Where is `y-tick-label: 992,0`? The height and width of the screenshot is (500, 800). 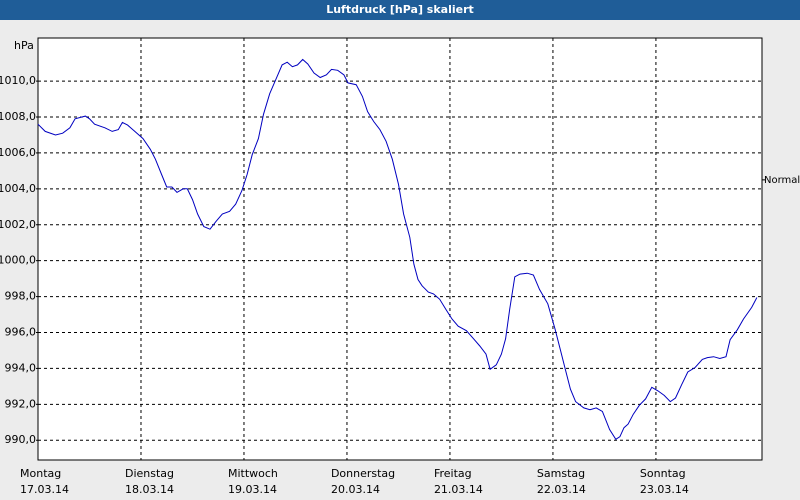
y-tick-label: 992,0 is located at coordinates (21, 403).